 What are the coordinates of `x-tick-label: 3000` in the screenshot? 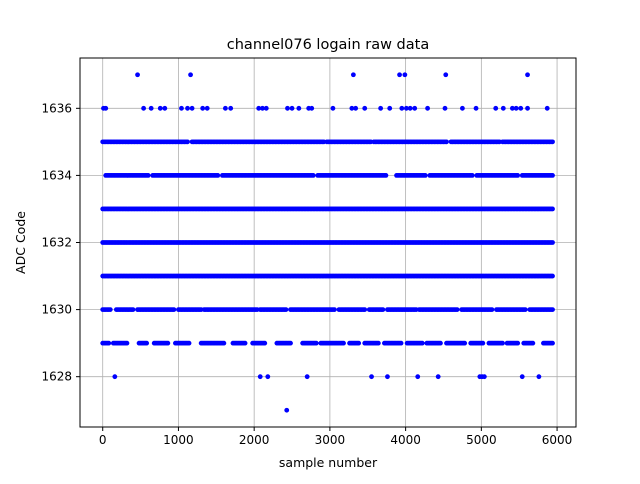 It's located at (330, 440).